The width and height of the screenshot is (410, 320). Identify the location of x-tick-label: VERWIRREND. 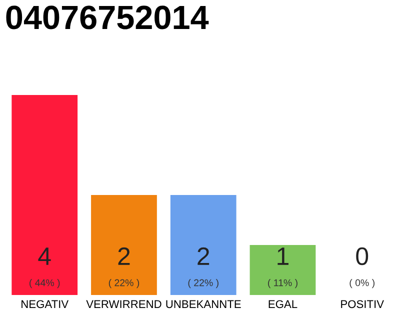
(124, 304).